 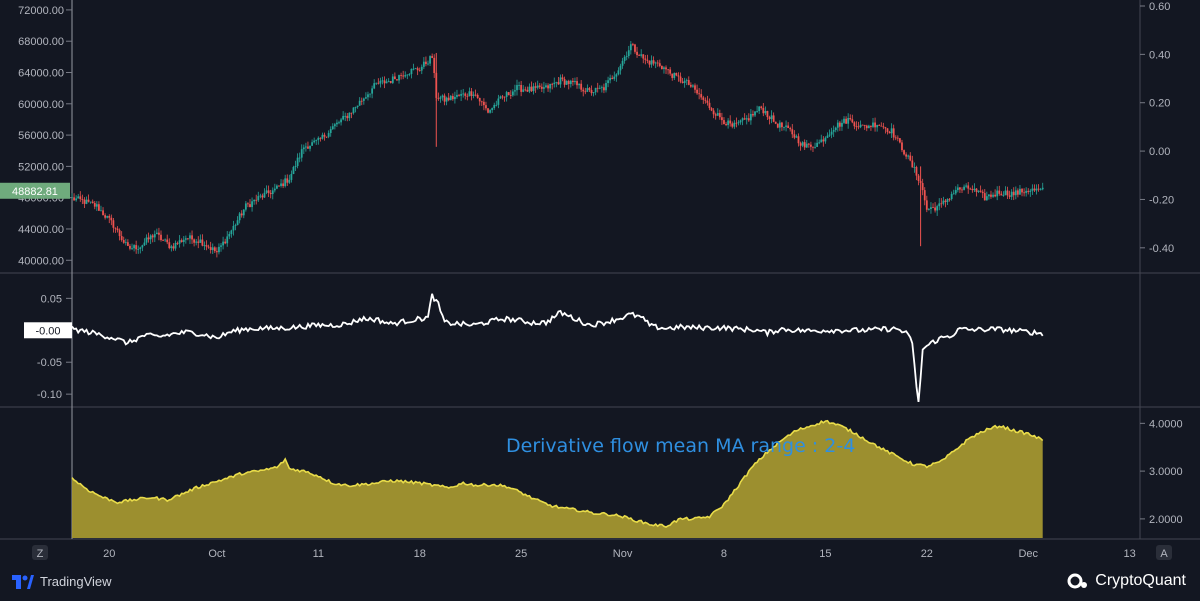 What do you see at coordinates (1164, 552) in the screenshot?
I see `corner-a-box` at bounding box center [1164, 552].